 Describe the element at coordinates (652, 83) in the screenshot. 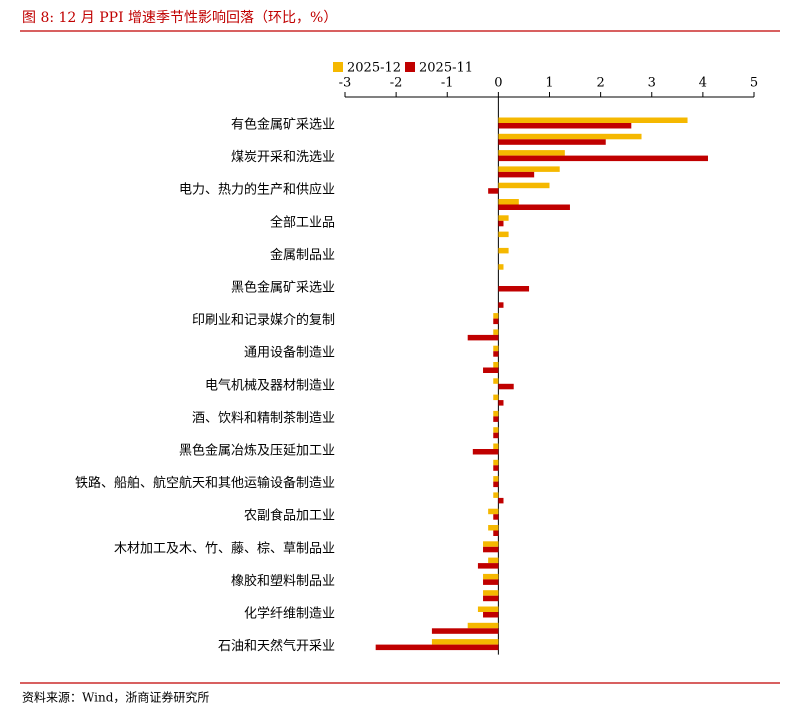

I see `x-tick-label: 3` at that location.